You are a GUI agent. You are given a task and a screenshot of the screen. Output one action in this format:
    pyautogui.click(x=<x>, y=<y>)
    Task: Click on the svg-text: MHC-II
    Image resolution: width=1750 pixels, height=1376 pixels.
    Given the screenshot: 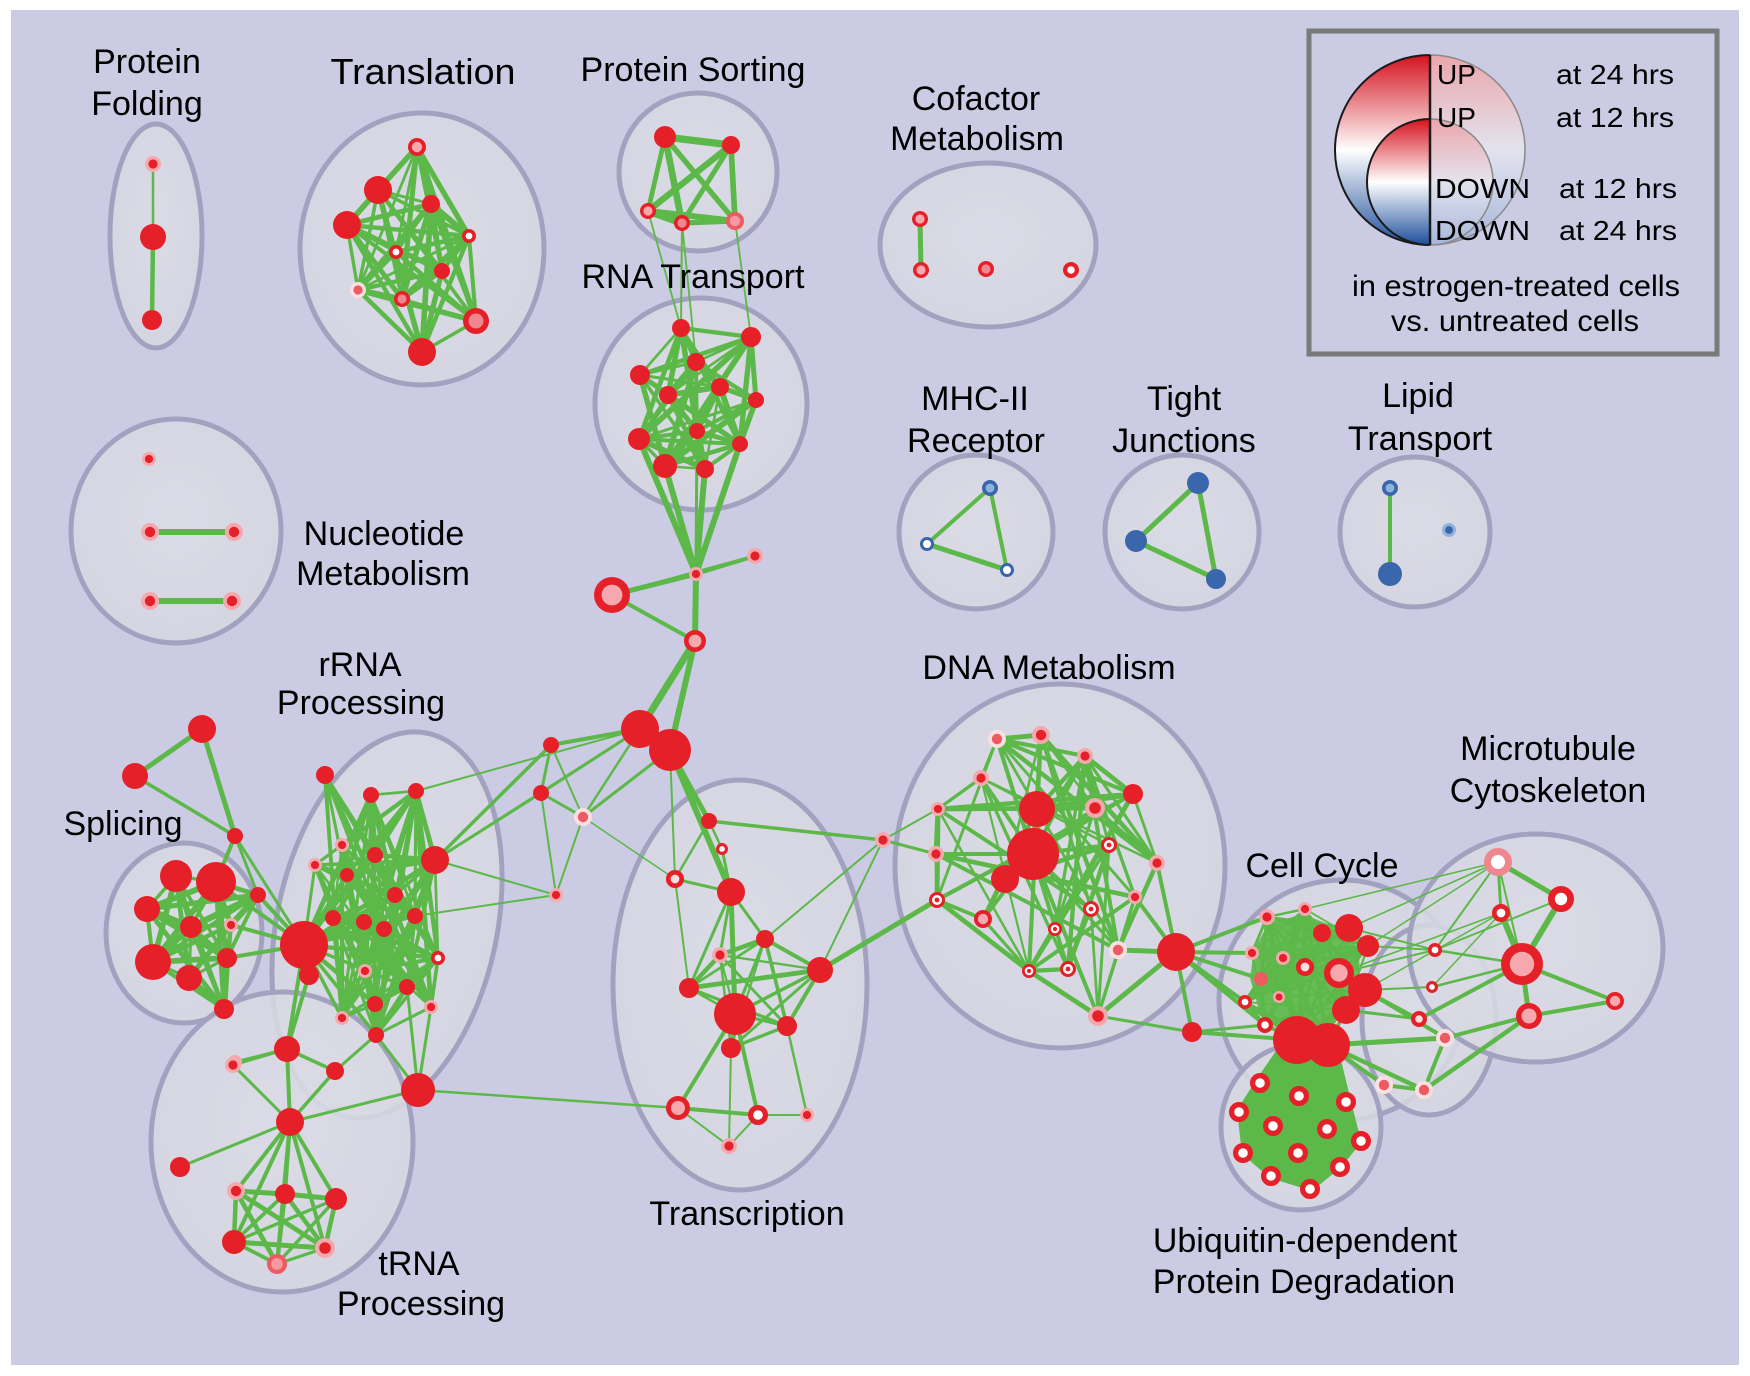 What is the action you would take?
    pyautogui.click(x=975, y=399)
    